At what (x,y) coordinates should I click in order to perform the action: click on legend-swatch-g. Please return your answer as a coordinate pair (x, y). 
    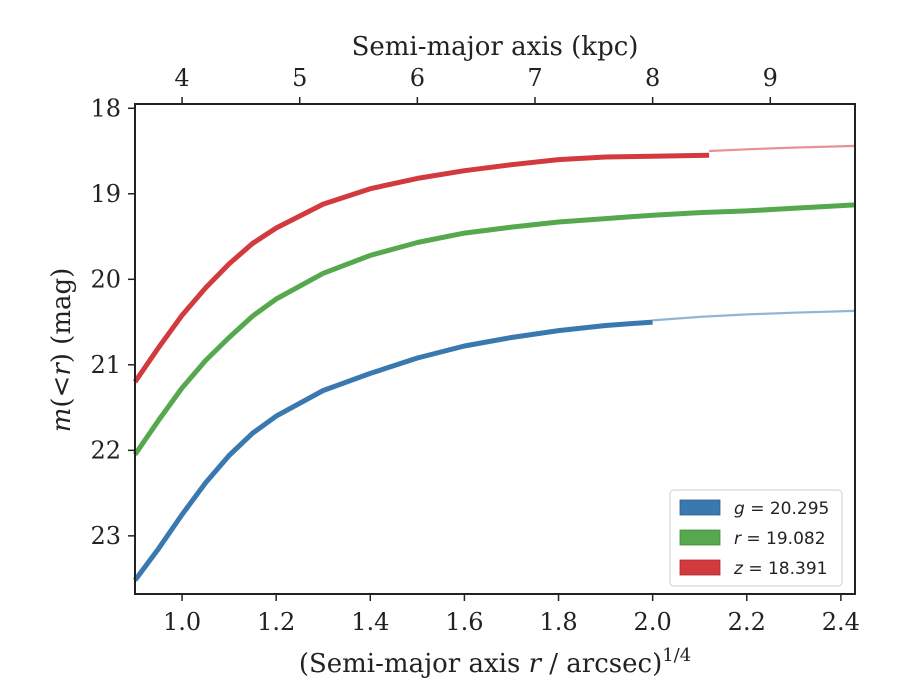
    Looking at the image, I should click on (700, 507).